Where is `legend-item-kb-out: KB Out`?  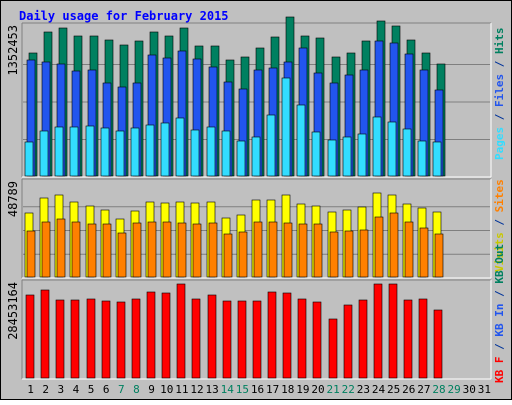
legend-item-kb-out: KB Out is located at coordinates (499, 267).